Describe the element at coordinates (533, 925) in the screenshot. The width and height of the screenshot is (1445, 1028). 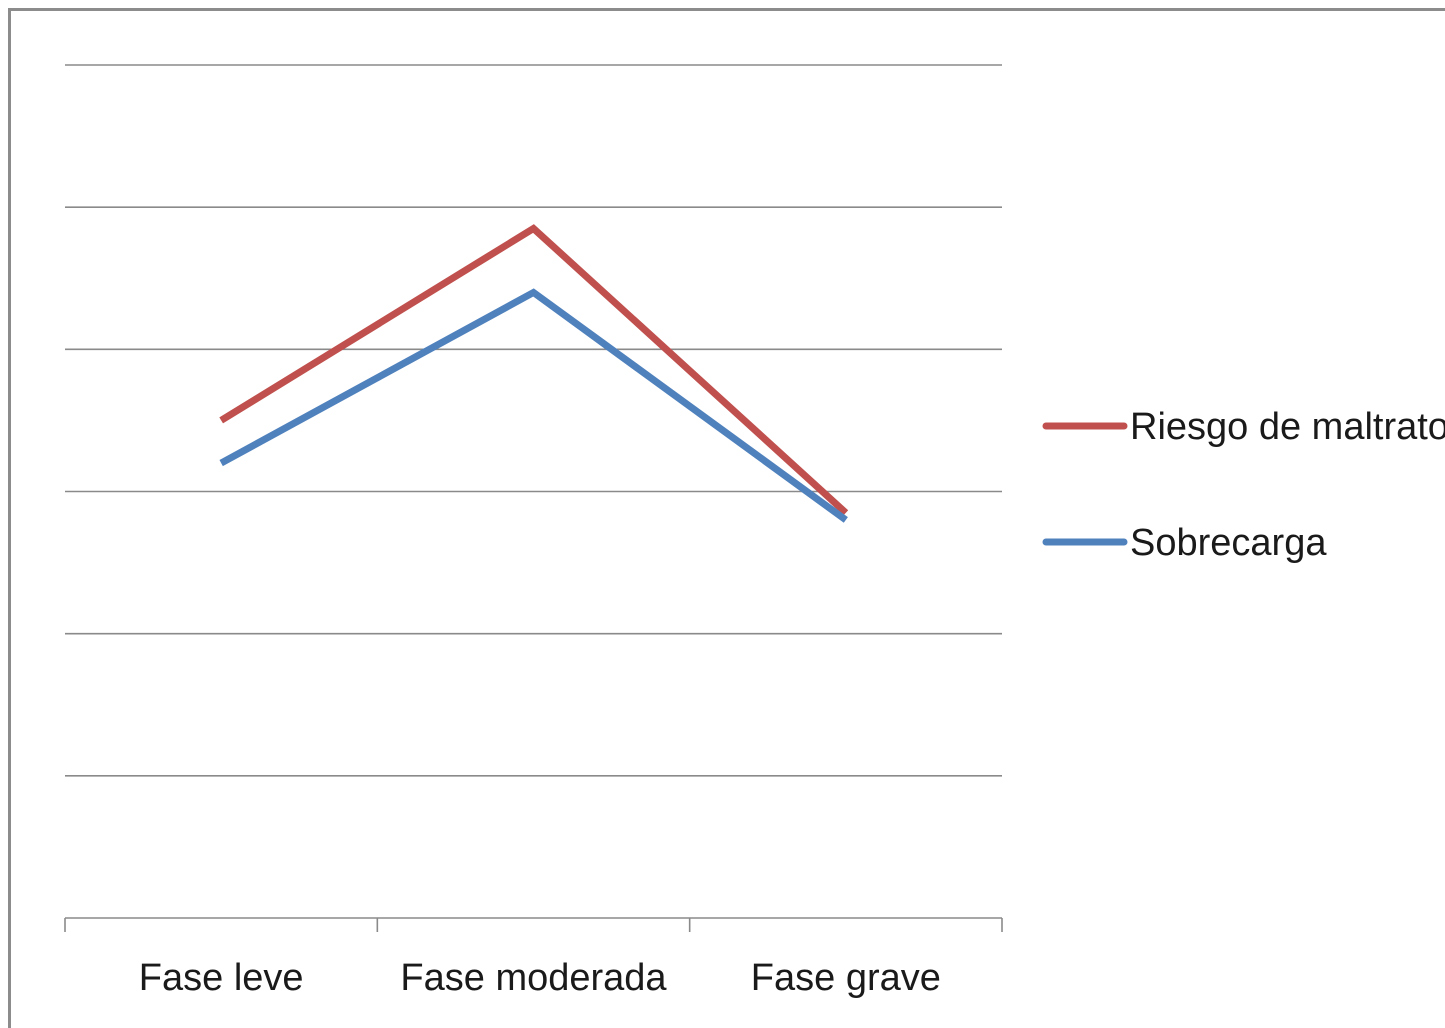
I see `x-axis` at that location.